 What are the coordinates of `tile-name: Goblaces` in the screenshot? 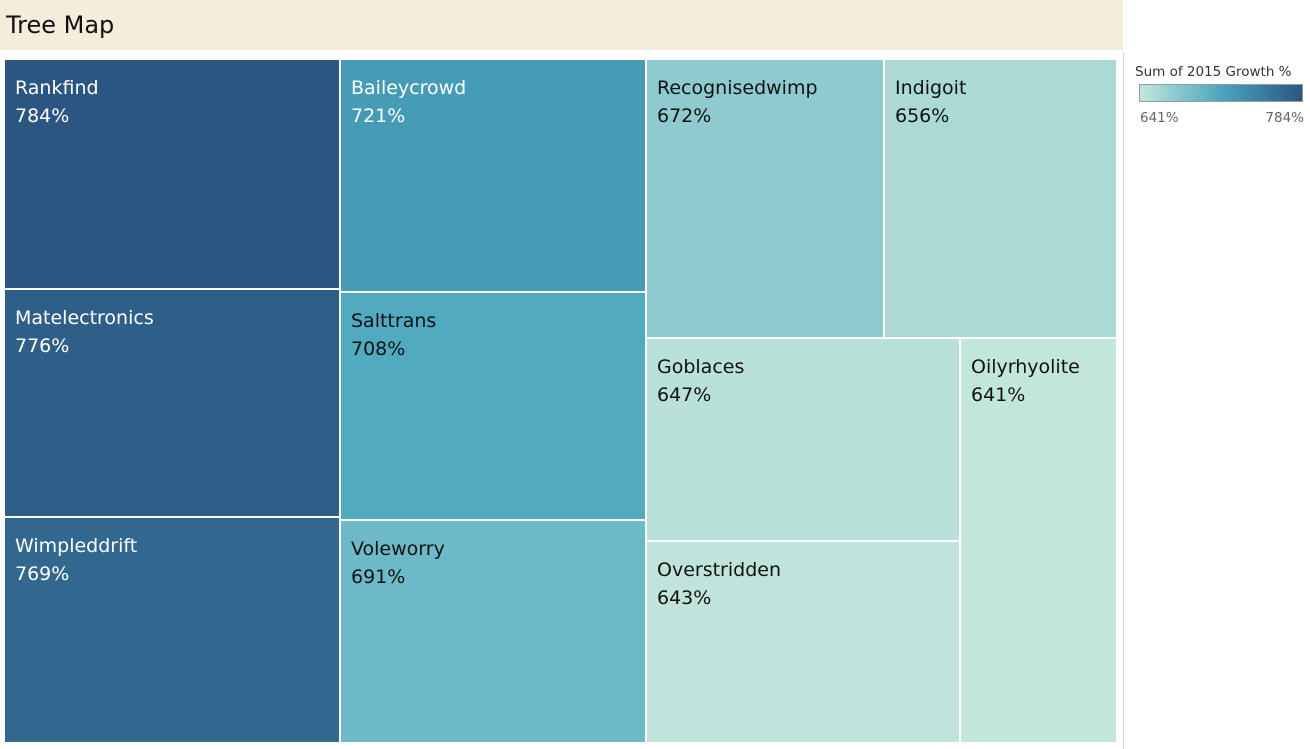 It's located at (701, 367).